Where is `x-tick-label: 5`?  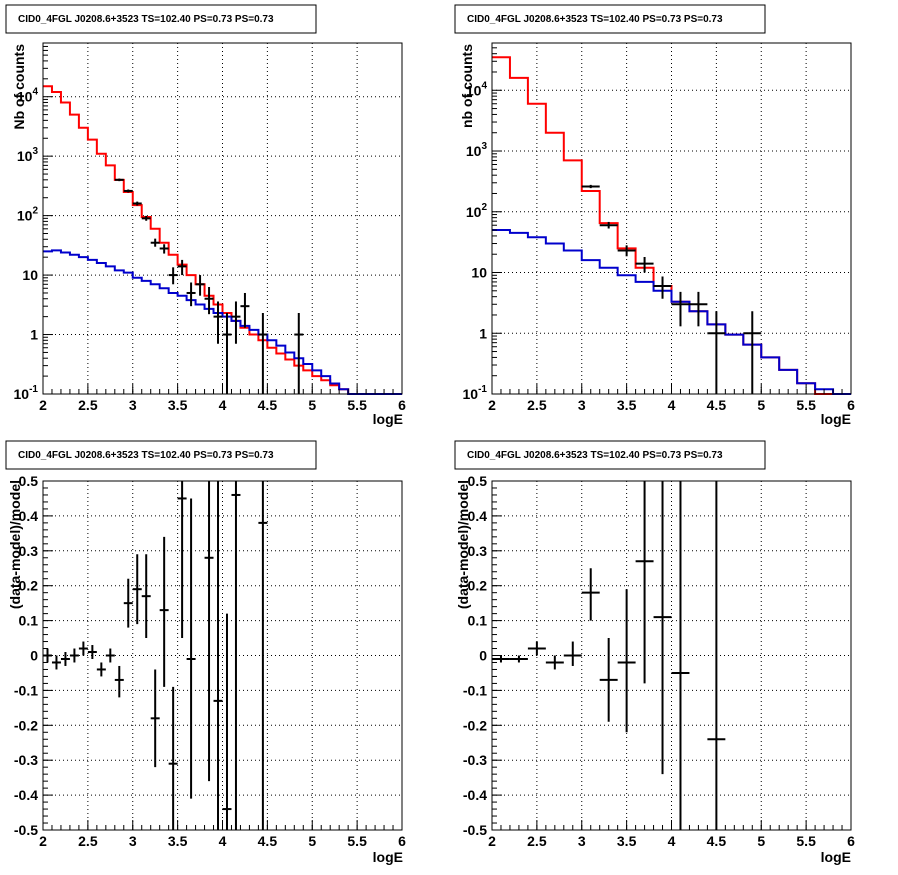
x-tick-label: 5 is located at coordinates (761, 841).